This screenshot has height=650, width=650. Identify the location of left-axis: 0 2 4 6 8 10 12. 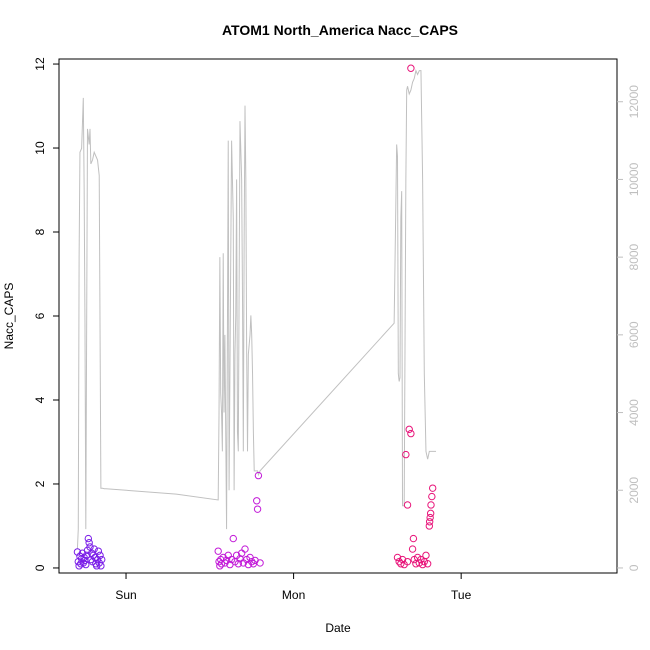
(46, 314).